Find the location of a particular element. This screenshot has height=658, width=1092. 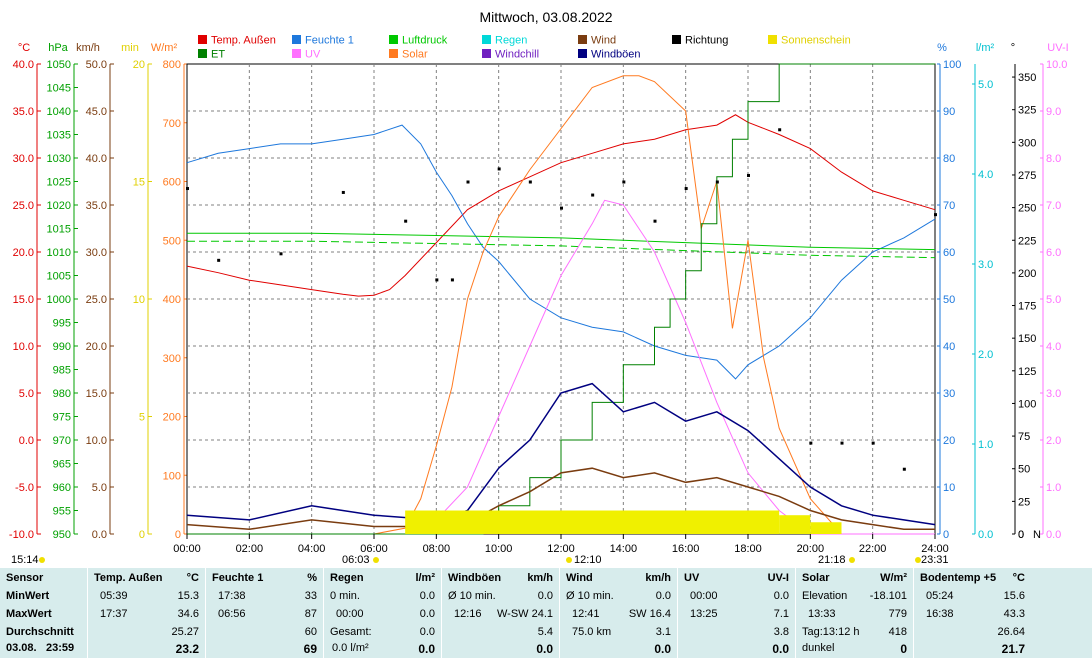

x-tick-label: 04:00 is located at coordinates (312, 549).